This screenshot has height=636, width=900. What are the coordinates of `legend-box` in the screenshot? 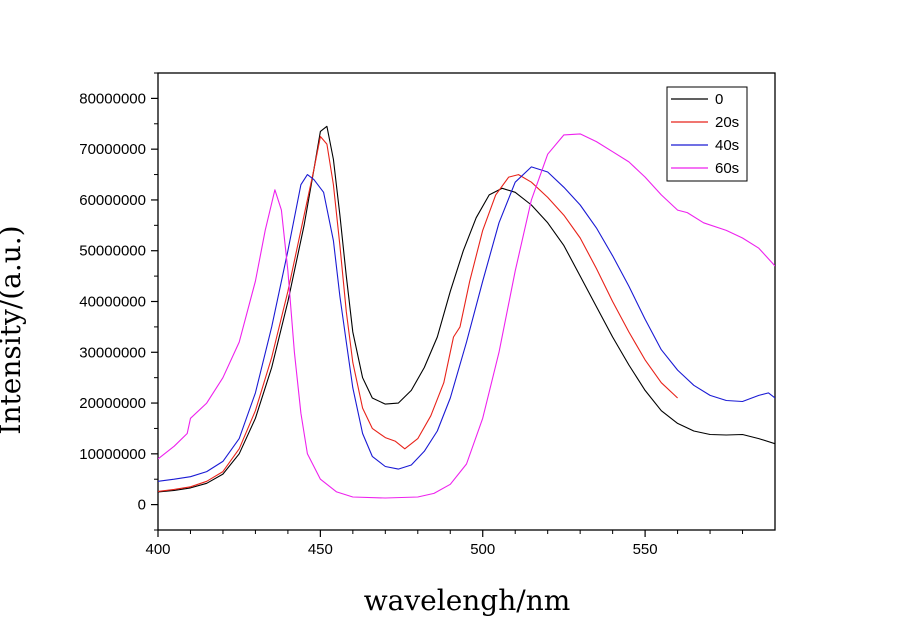 It's located at (707, 134).